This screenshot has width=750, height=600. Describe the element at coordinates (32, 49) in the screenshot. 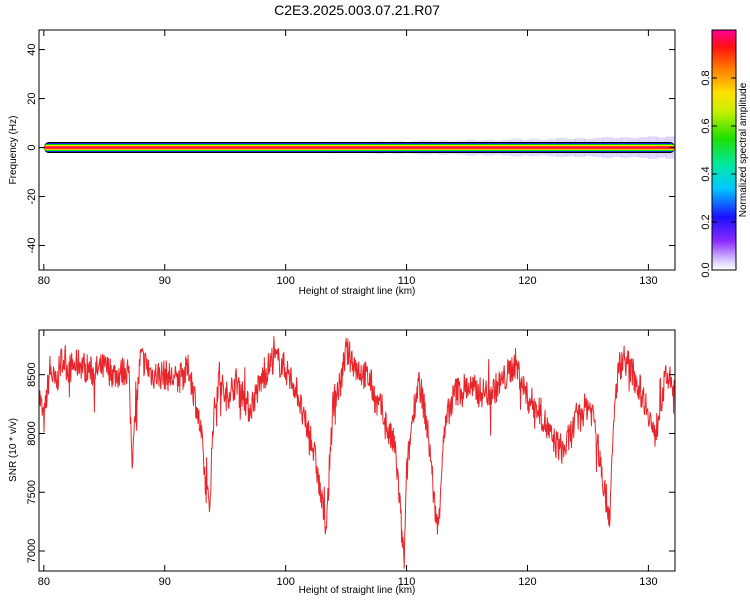

I see `spectrogram-y-tick-label: 40` at that location.